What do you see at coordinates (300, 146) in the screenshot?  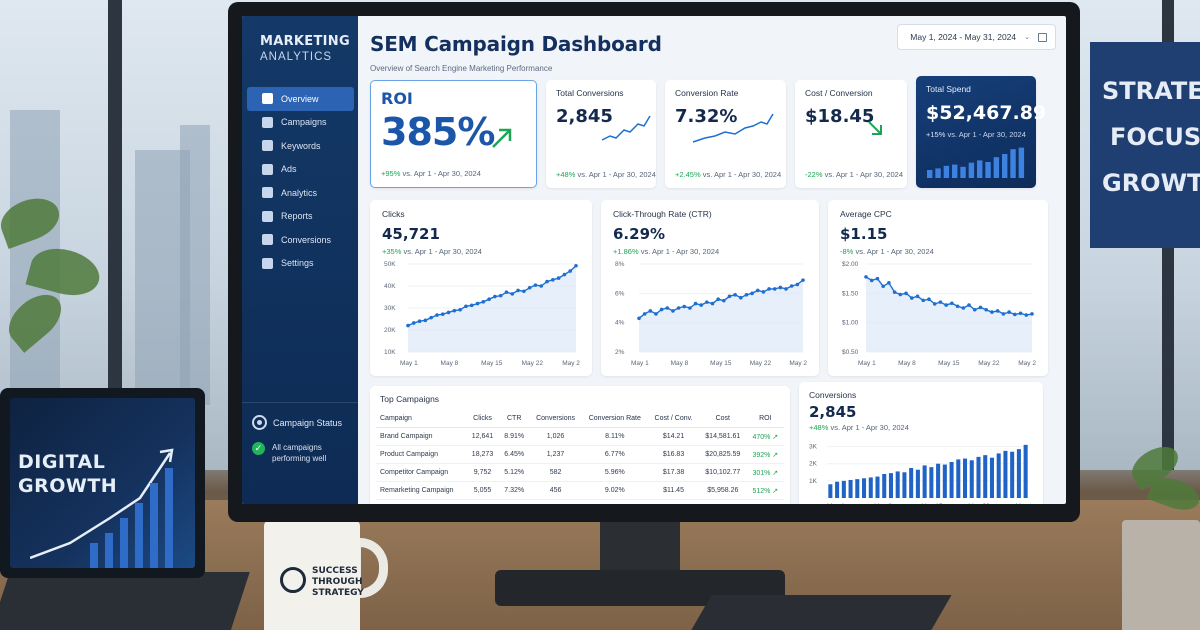 I see `sidebar-item-keywords: Keywords` at bounding box center [300, 146].